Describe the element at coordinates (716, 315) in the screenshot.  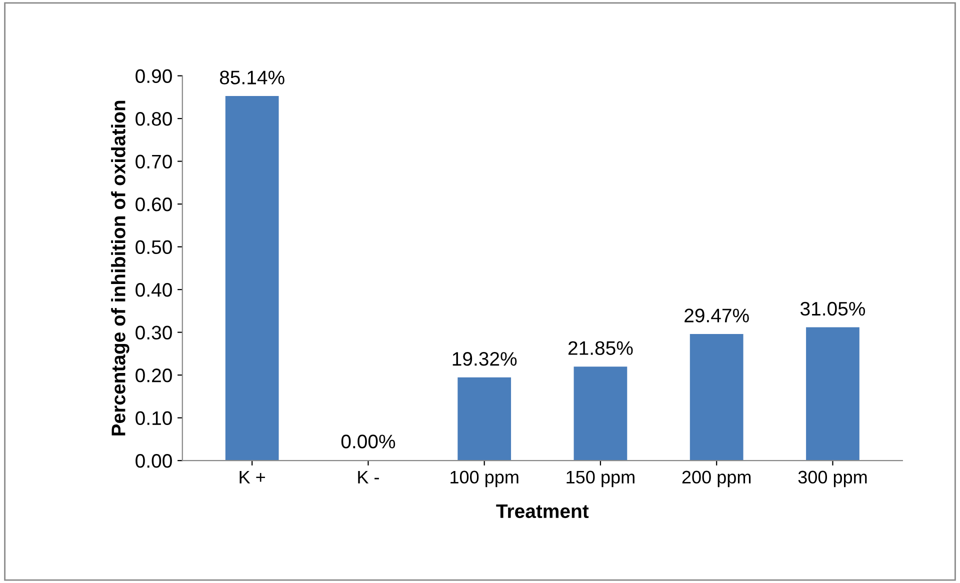
I see `data-label: 29.47%` at that location.